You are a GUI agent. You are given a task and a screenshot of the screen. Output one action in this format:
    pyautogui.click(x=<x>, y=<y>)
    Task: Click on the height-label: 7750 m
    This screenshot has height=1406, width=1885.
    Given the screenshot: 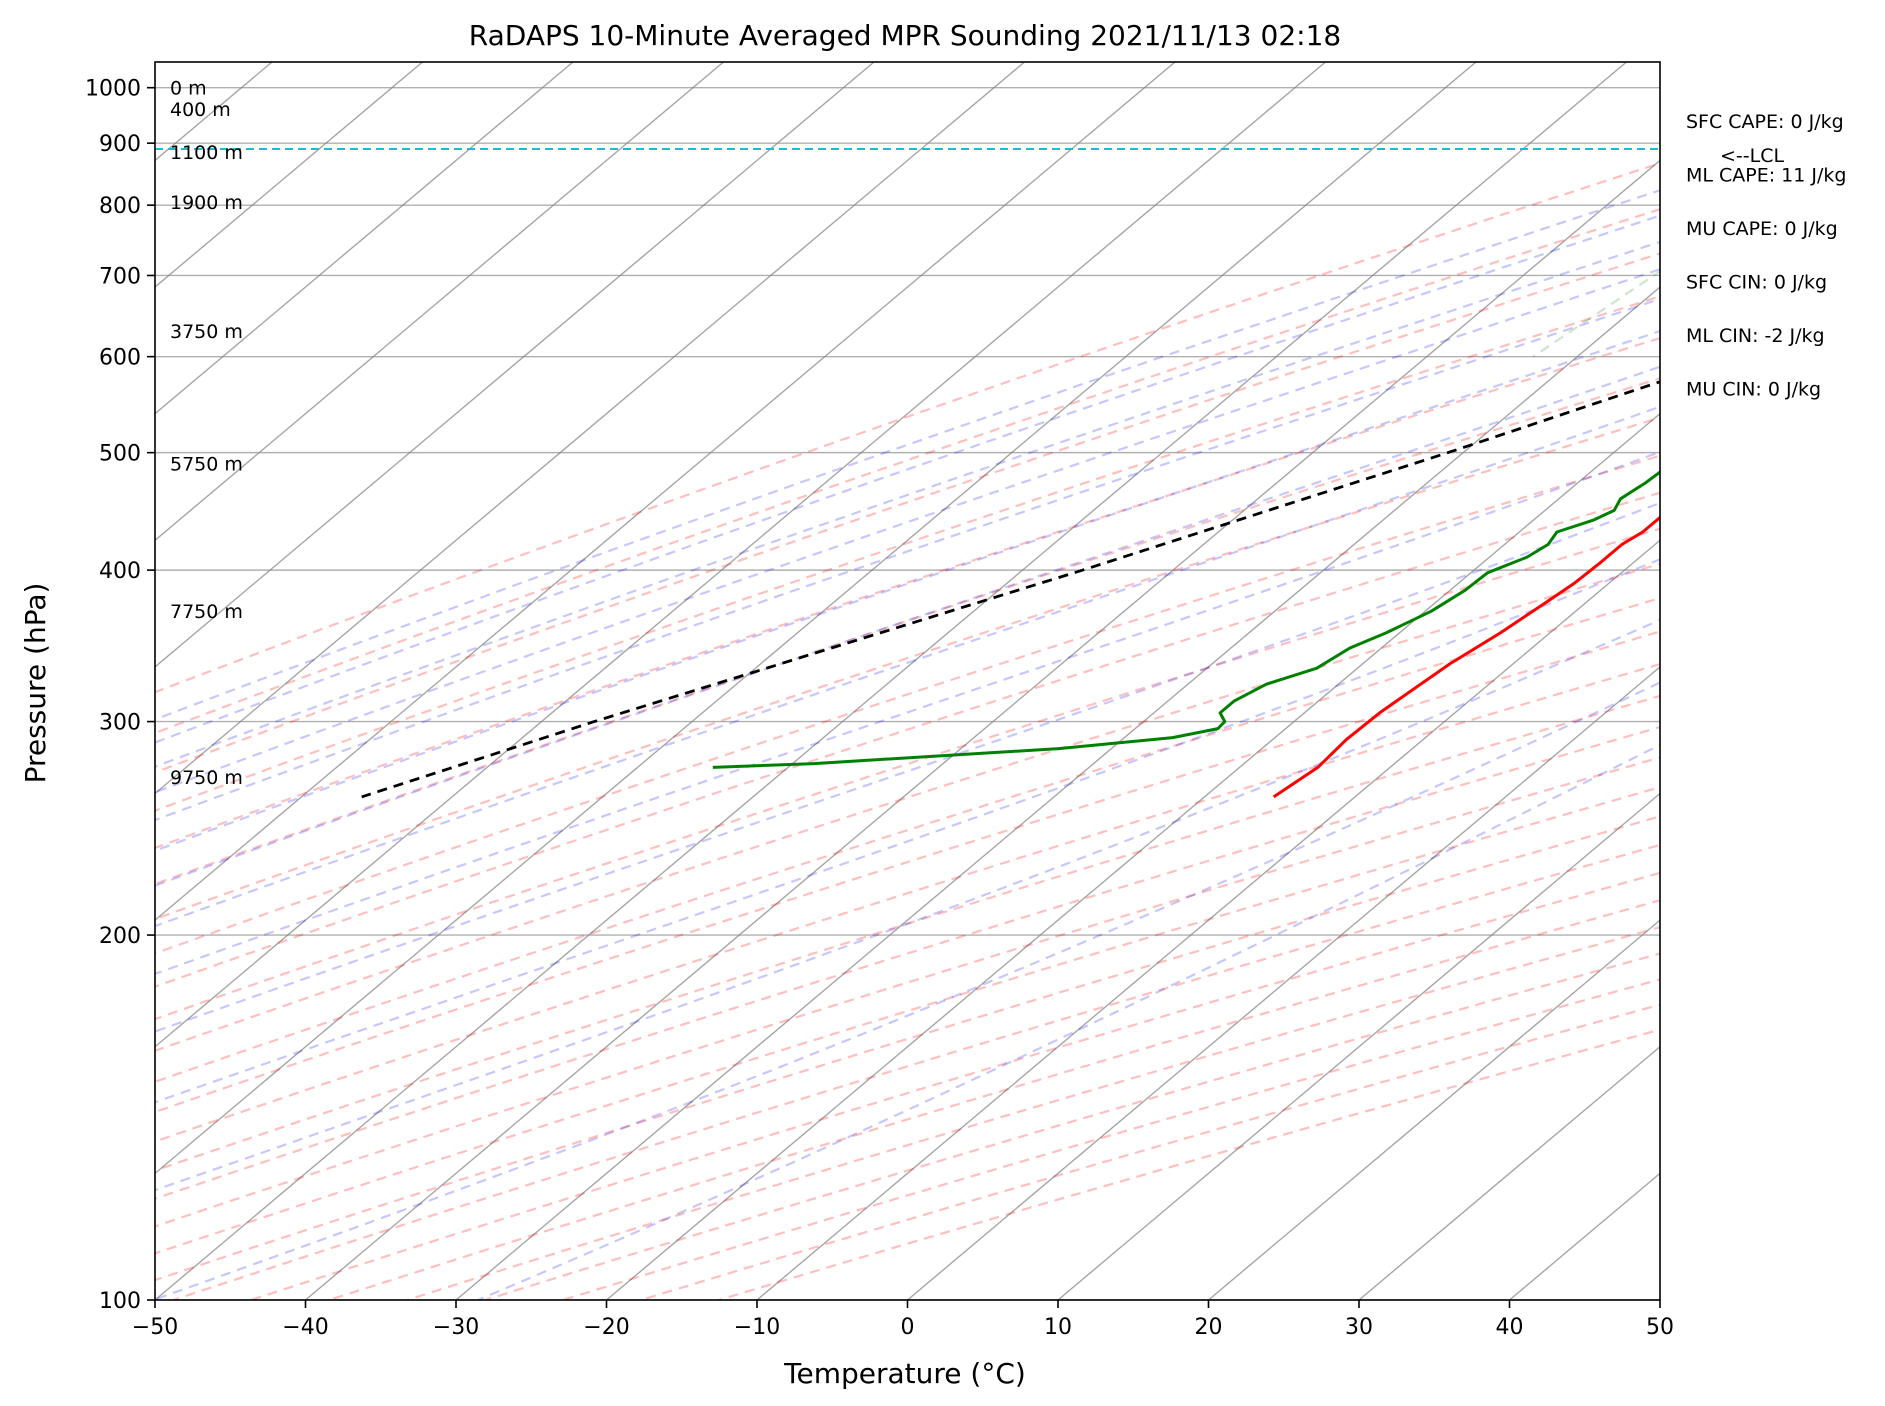 What is the action you would take?
    pyautogui.click(x=206, y=612)
    